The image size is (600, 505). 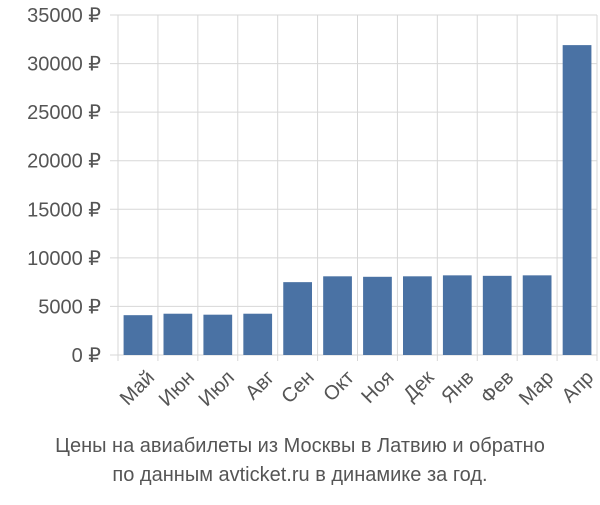 What do you see at coordinates (377, 387) in the screenshot?
I see `x-tick-label: Ноя` at bounding box center [377, 387].